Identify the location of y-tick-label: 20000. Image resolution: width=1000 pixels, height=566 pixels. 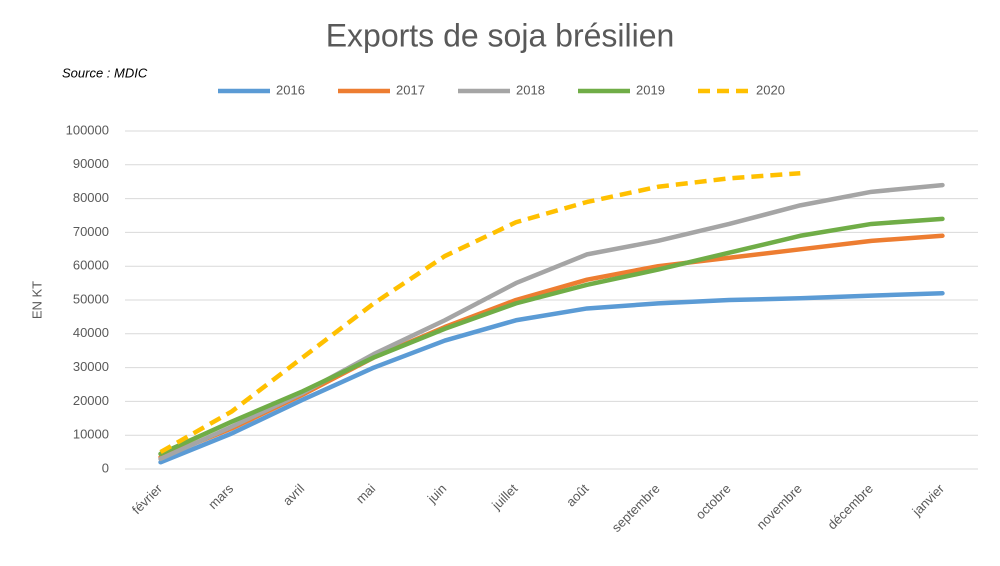
(91, 400).